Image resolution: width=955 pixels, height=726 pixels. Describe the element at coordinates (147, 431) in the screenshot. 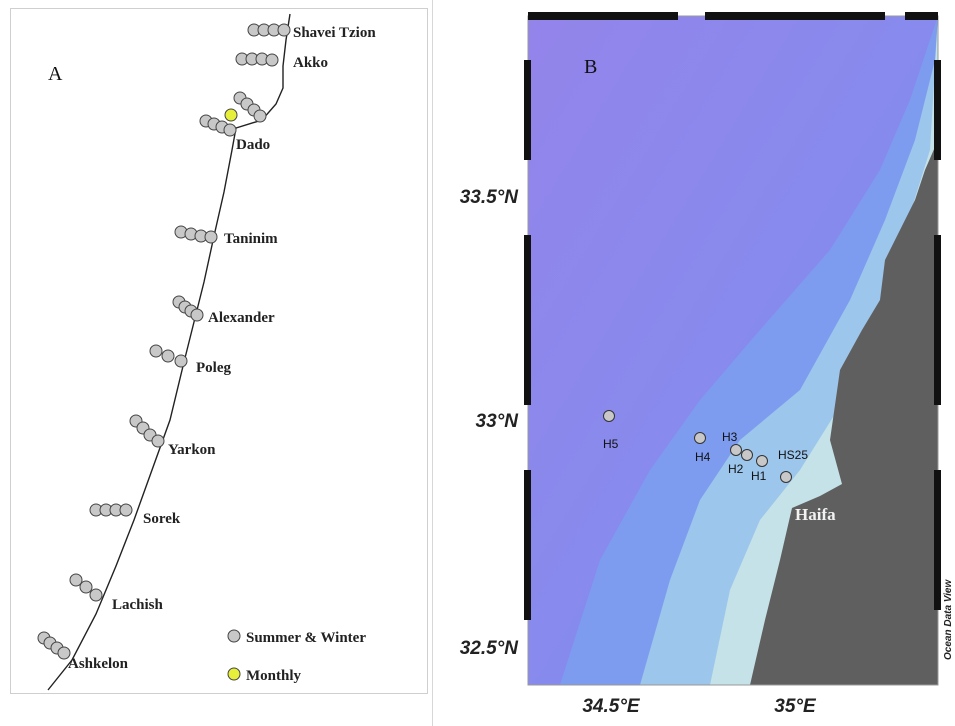

I see `site-yarkon` at that location.